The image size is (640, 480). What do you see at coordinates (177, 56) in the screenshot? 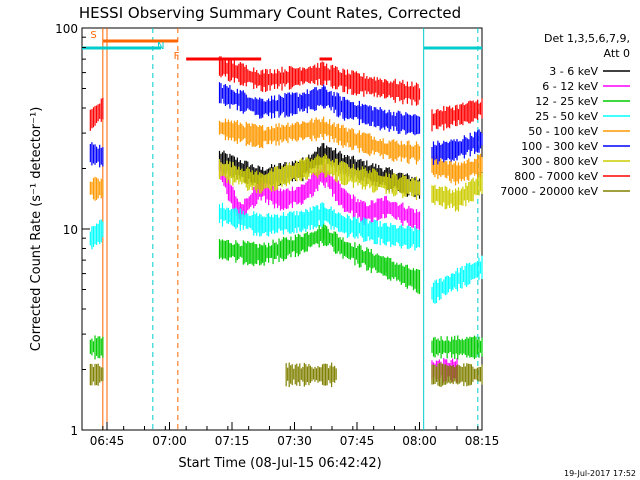
I see `flag-label: F` at bounding box center [177, 56].